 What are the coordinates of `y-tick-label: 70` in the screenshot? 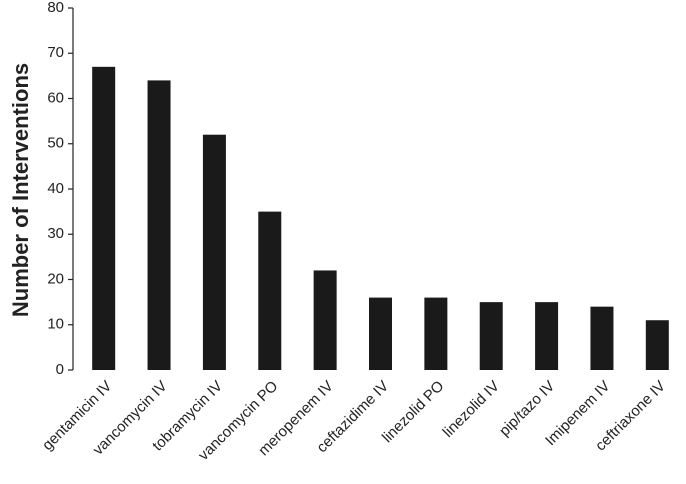 It's located at (55, 52).